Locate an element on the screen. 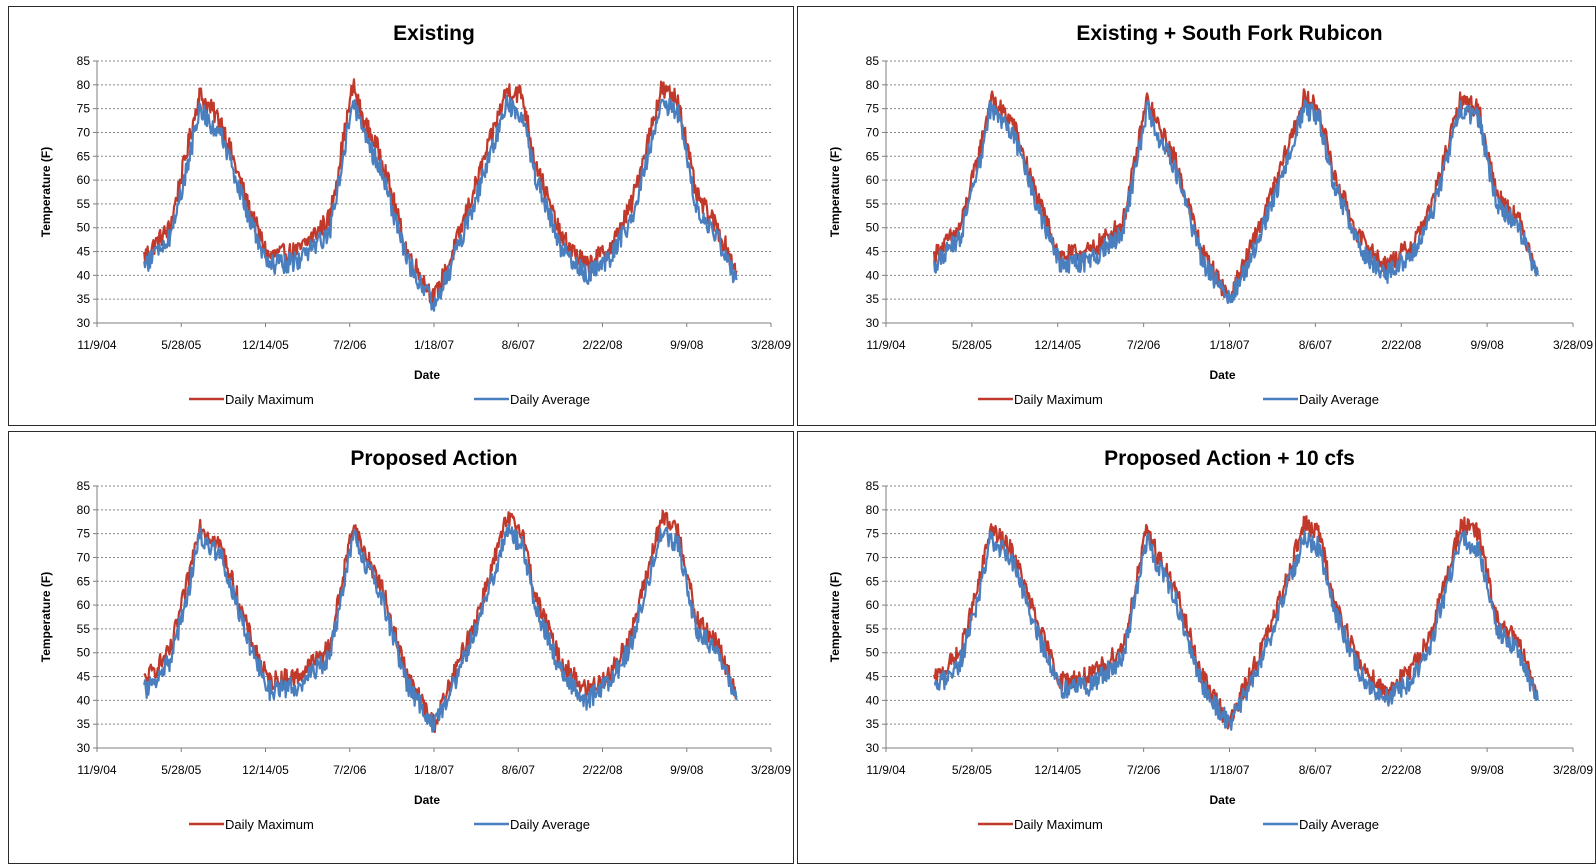 This screenshot has height=864, width=1596. chart-title: Existing + South Fork Rubicon is located at coordinates (1229, 33).